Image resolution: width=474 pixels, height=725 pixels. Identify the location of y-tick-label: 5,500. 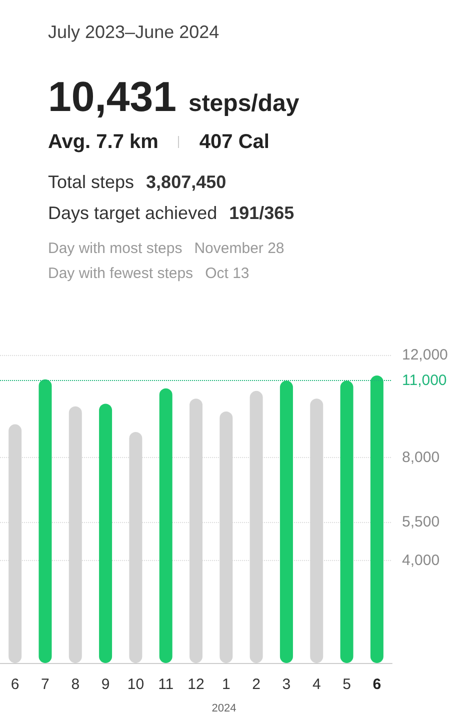
(421, 521).